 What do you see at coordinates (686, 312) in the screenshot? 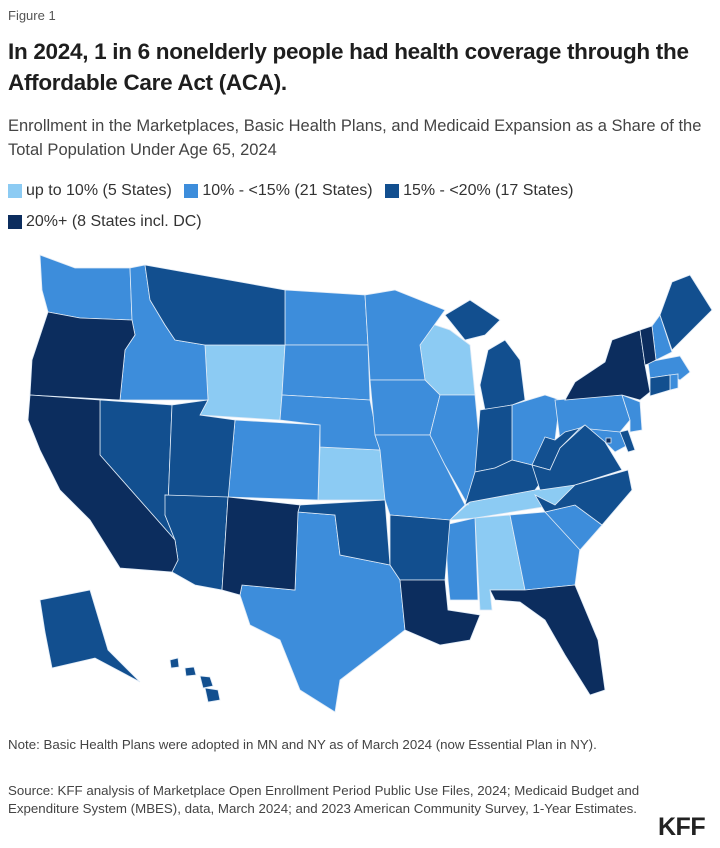
I see `state-me` at bounding box center [686, 312].